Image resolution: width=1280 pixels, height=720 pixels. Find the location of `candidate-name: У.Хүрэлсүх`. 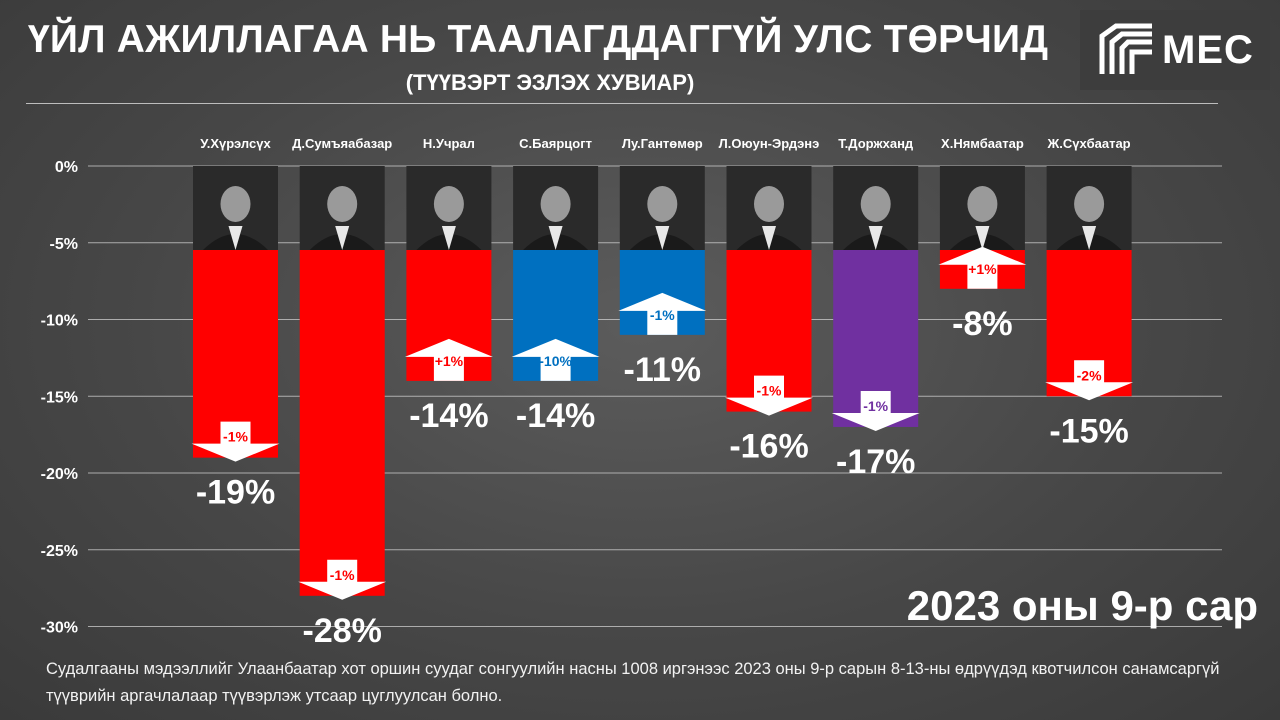

candidate-name: У.Хүрэлсүх is located at coordinates (235, 143).